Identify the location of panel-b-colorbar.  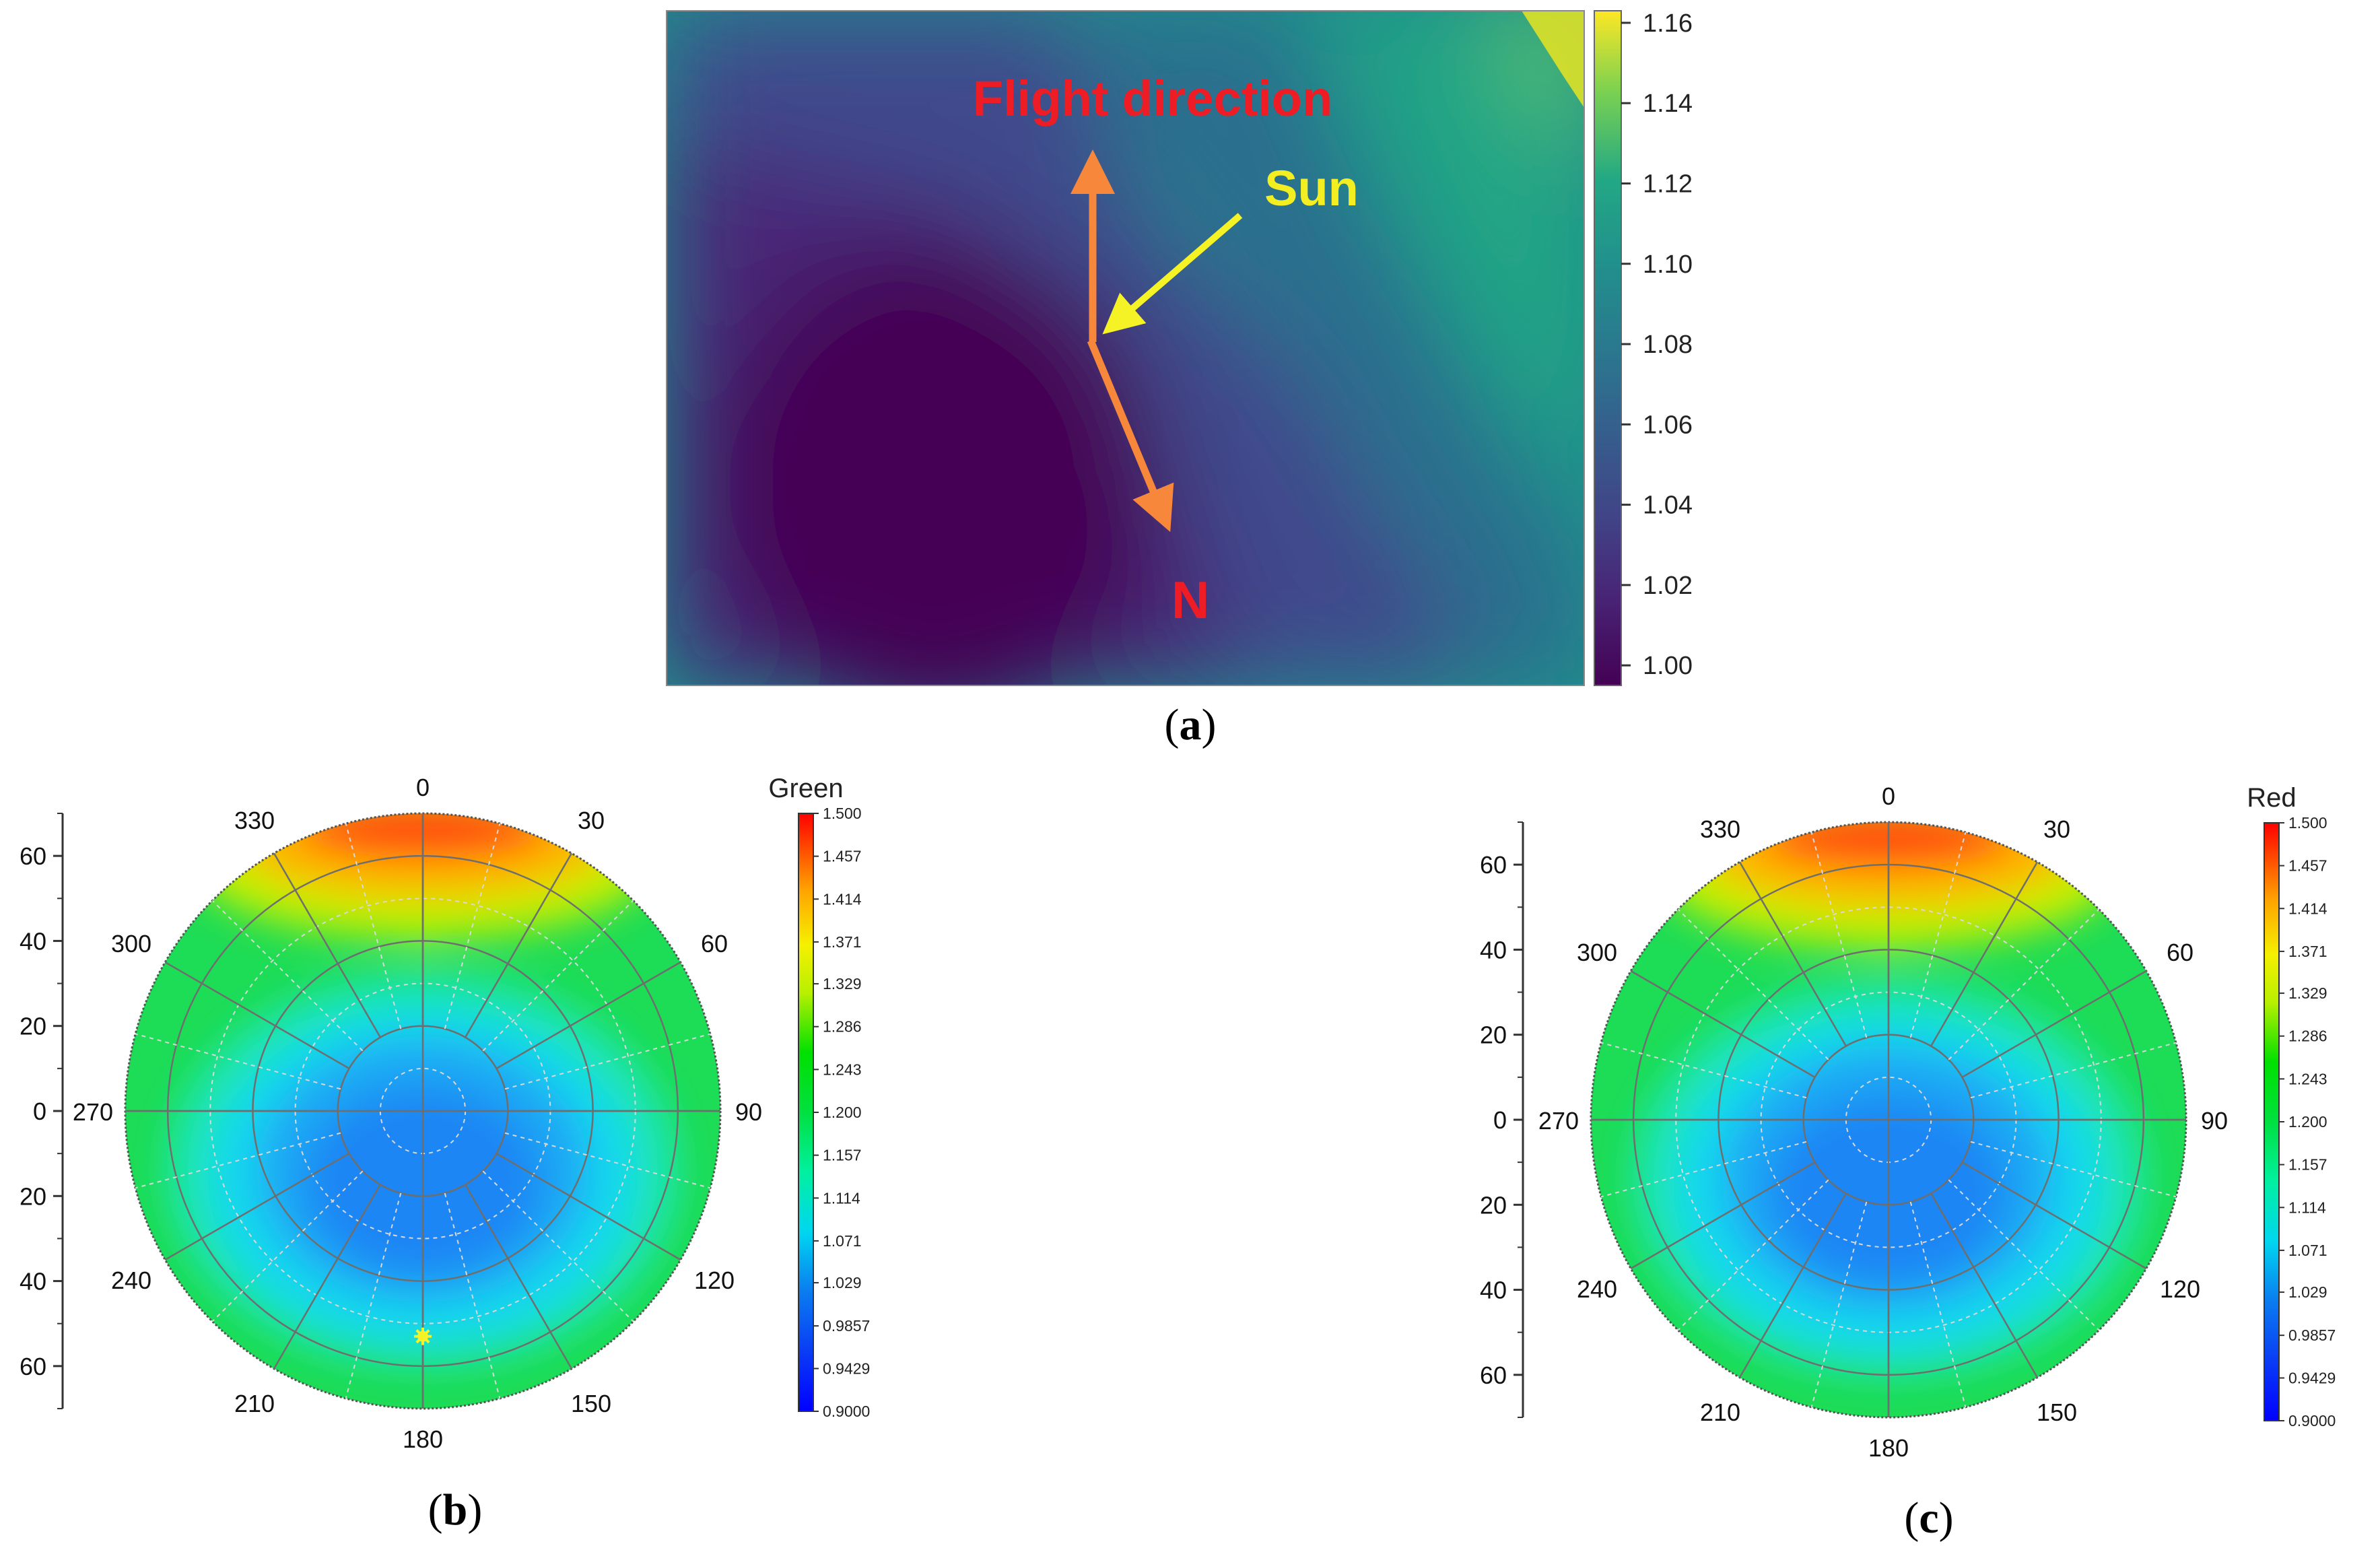
(806, 1112).